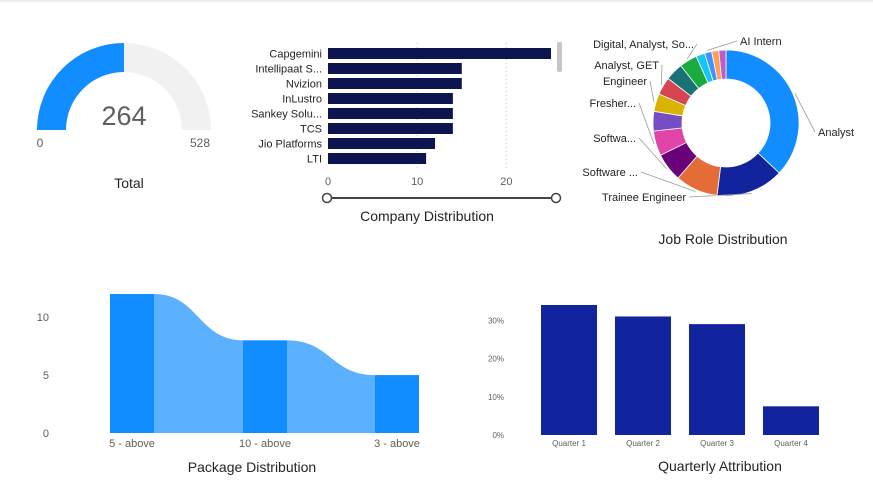 The image size is (873, 491). Describe the element at coordinates (46, 434) in the screenshot. I see `package-tick-label-0: 0` at that location.